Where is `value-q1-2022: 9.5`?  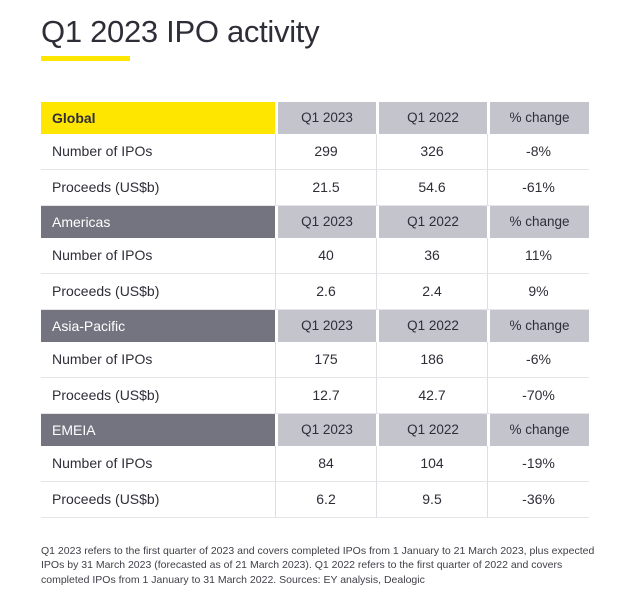 value-q1-2022: 9.5 is located at coordinates (431, 499).